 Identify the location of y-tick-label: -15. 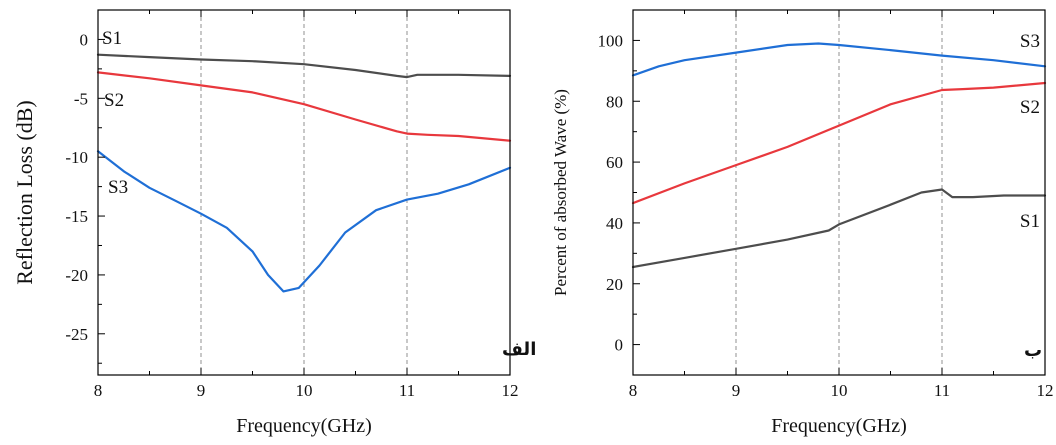
(76, 216).